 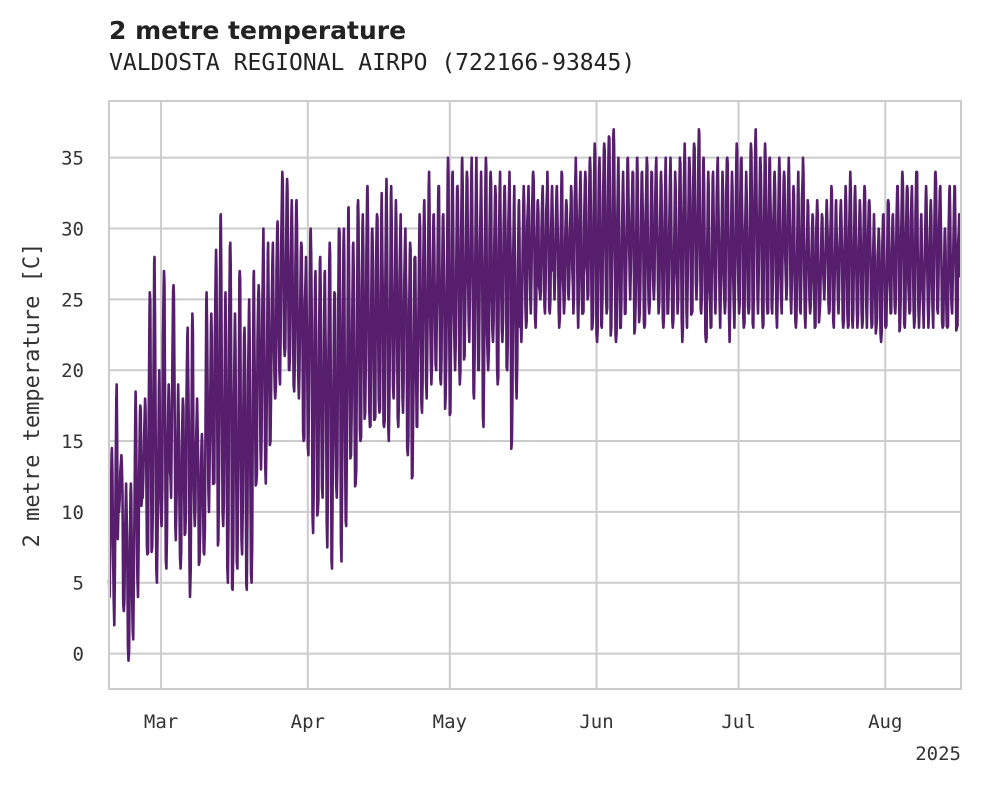 I want to click on chart-subtitle: VALDOSTA REGIONAL AIRPO (722166-93845), so click(x=372, y=63).